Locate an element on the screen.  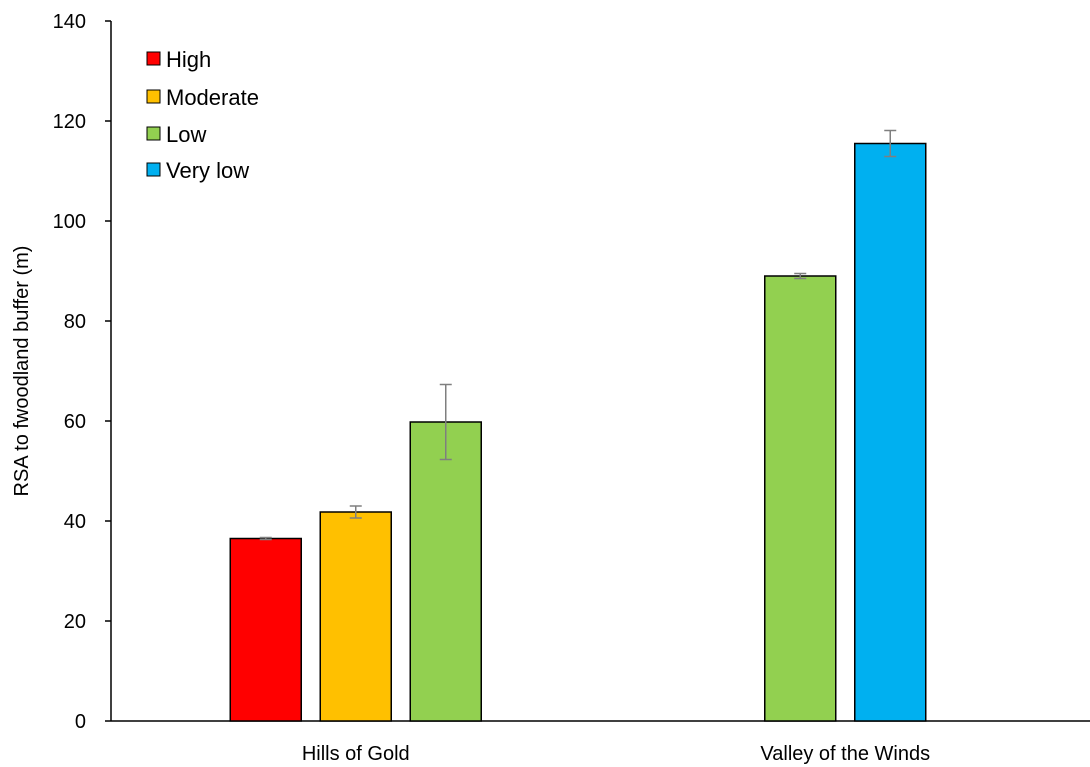
legend-item: High is located at coordinates (178, 59).